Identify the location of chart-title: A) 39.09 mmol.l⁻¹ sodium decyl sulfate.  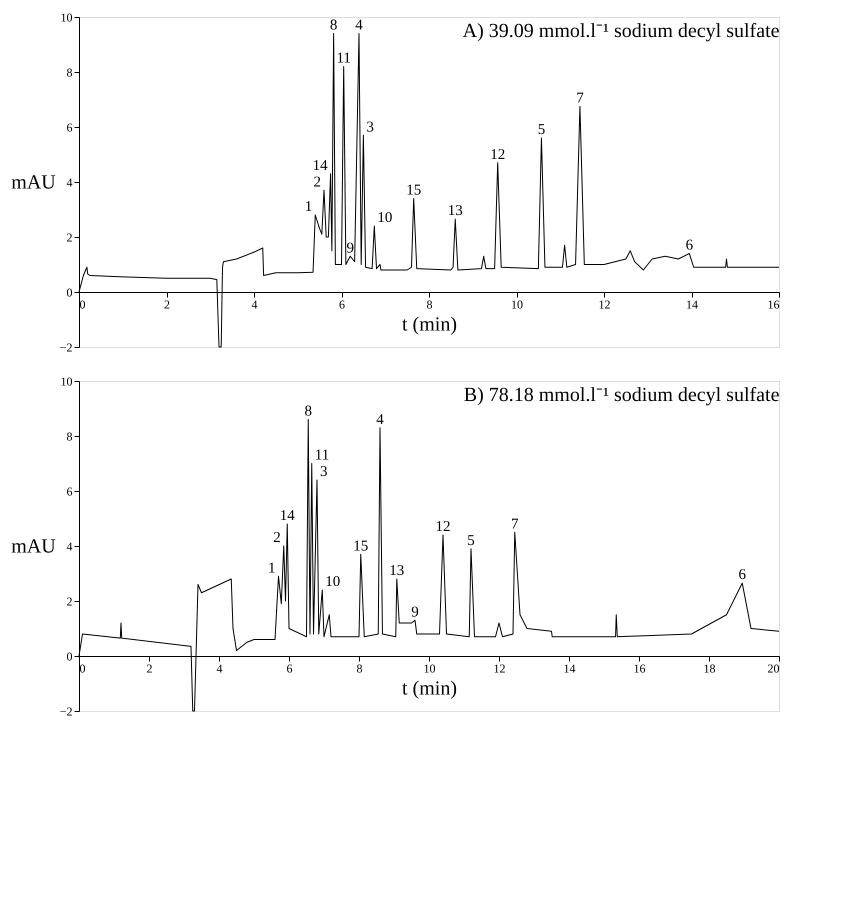
(621, 31).